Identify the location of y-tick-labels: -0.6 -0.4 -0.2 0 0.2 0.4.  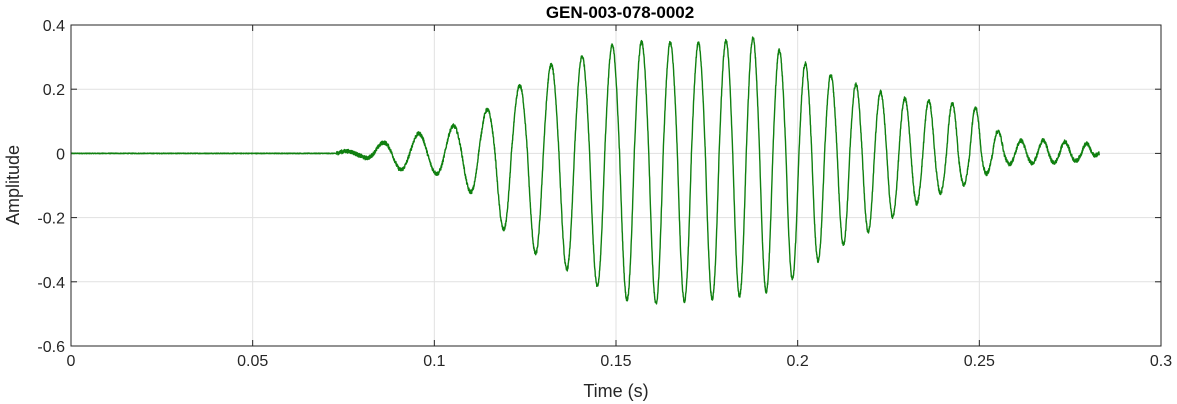
(51, 187).